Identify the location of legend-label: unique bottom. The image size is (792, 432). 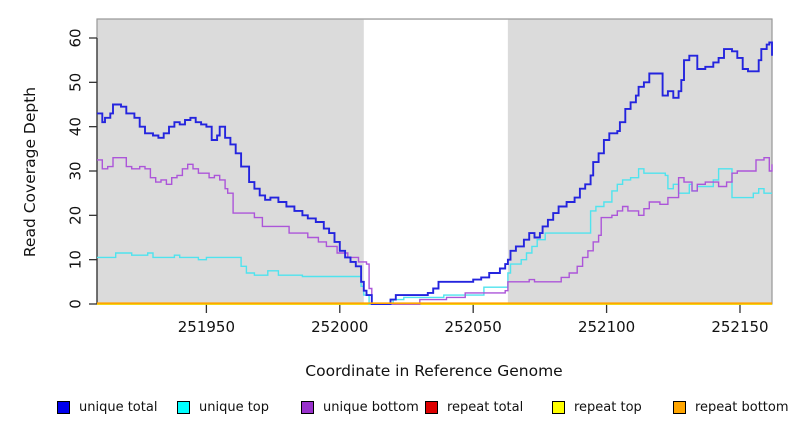
(371, 407).